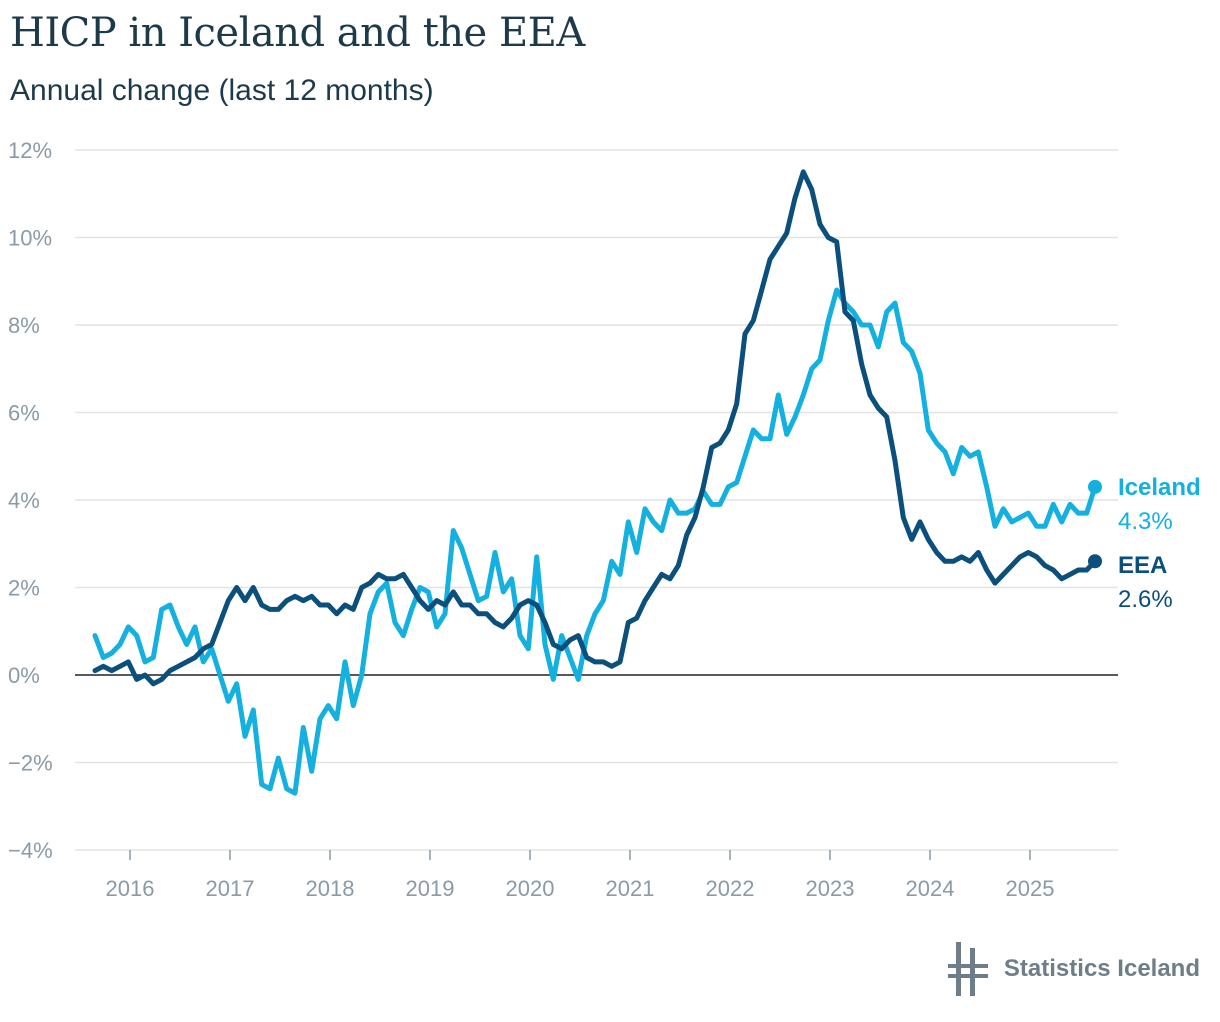 The height and width of the screenshot is (1022, 1220). Describe the element at coordinates (630, 888) in the screenshot. I see `x-tick-label: 2021` at that location.